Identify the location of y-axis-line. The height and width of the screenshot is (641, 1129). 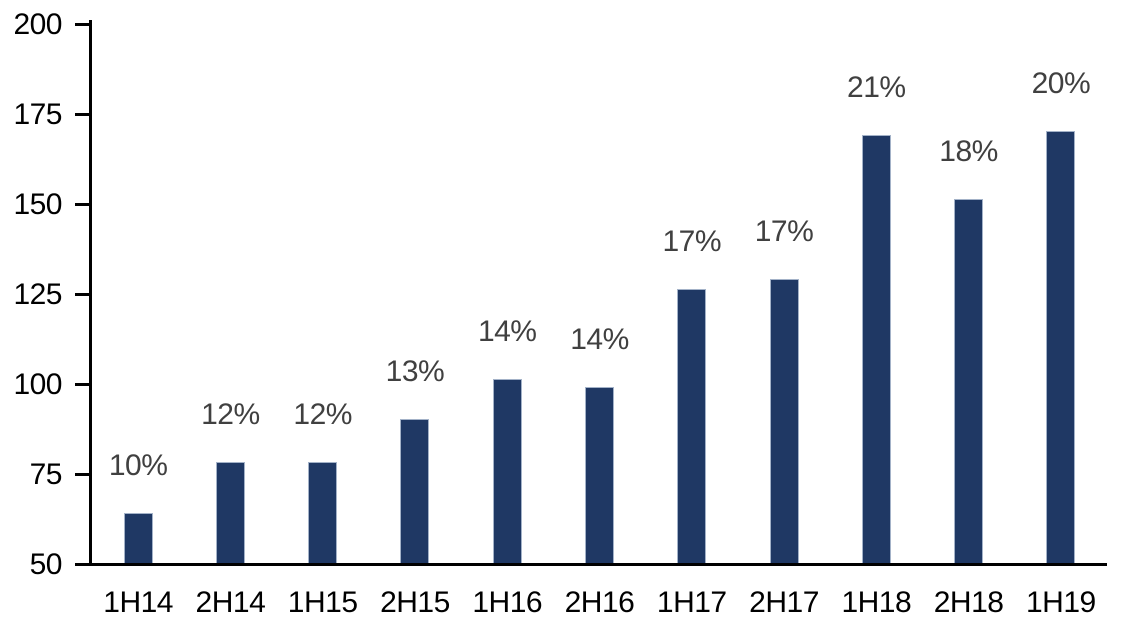
(90, 293).